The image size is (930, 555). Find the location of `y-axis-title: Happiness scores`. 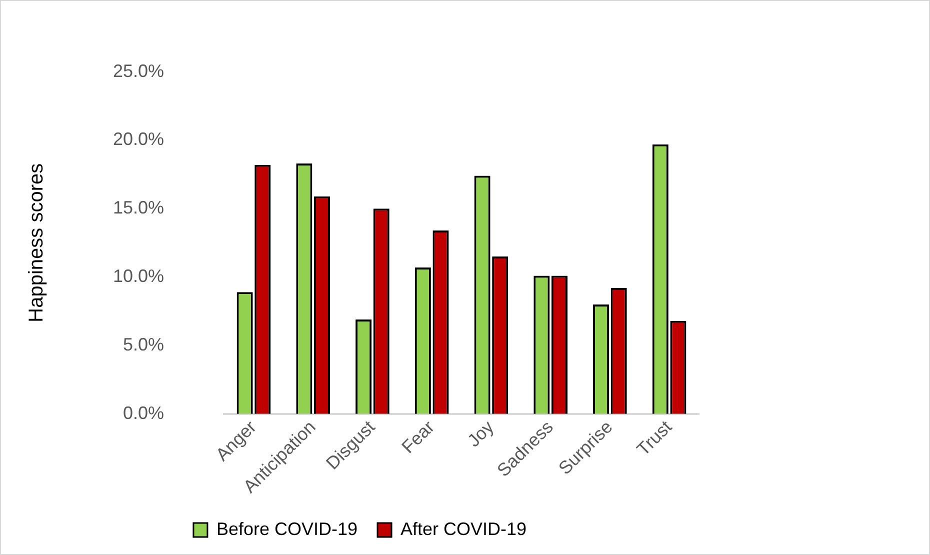

y-axis-title: Happiness scores is located at coordinates (37, 242).